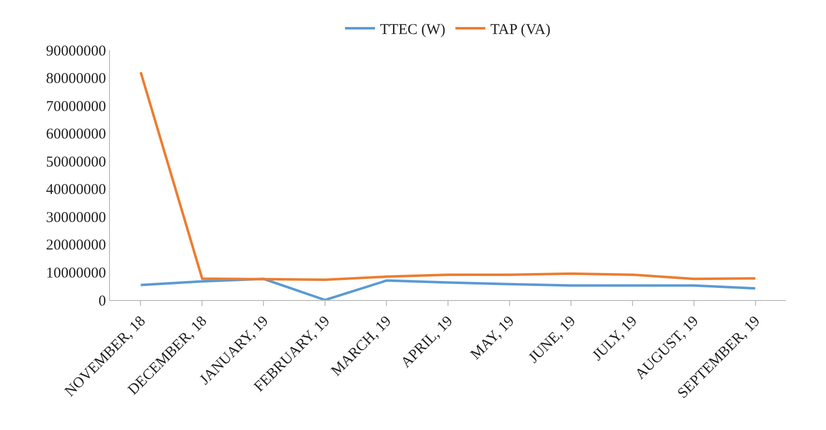  Describe the element at coordinates (76, 246) in the screenshot. I see `y-tick-label: 20000000` at that location.